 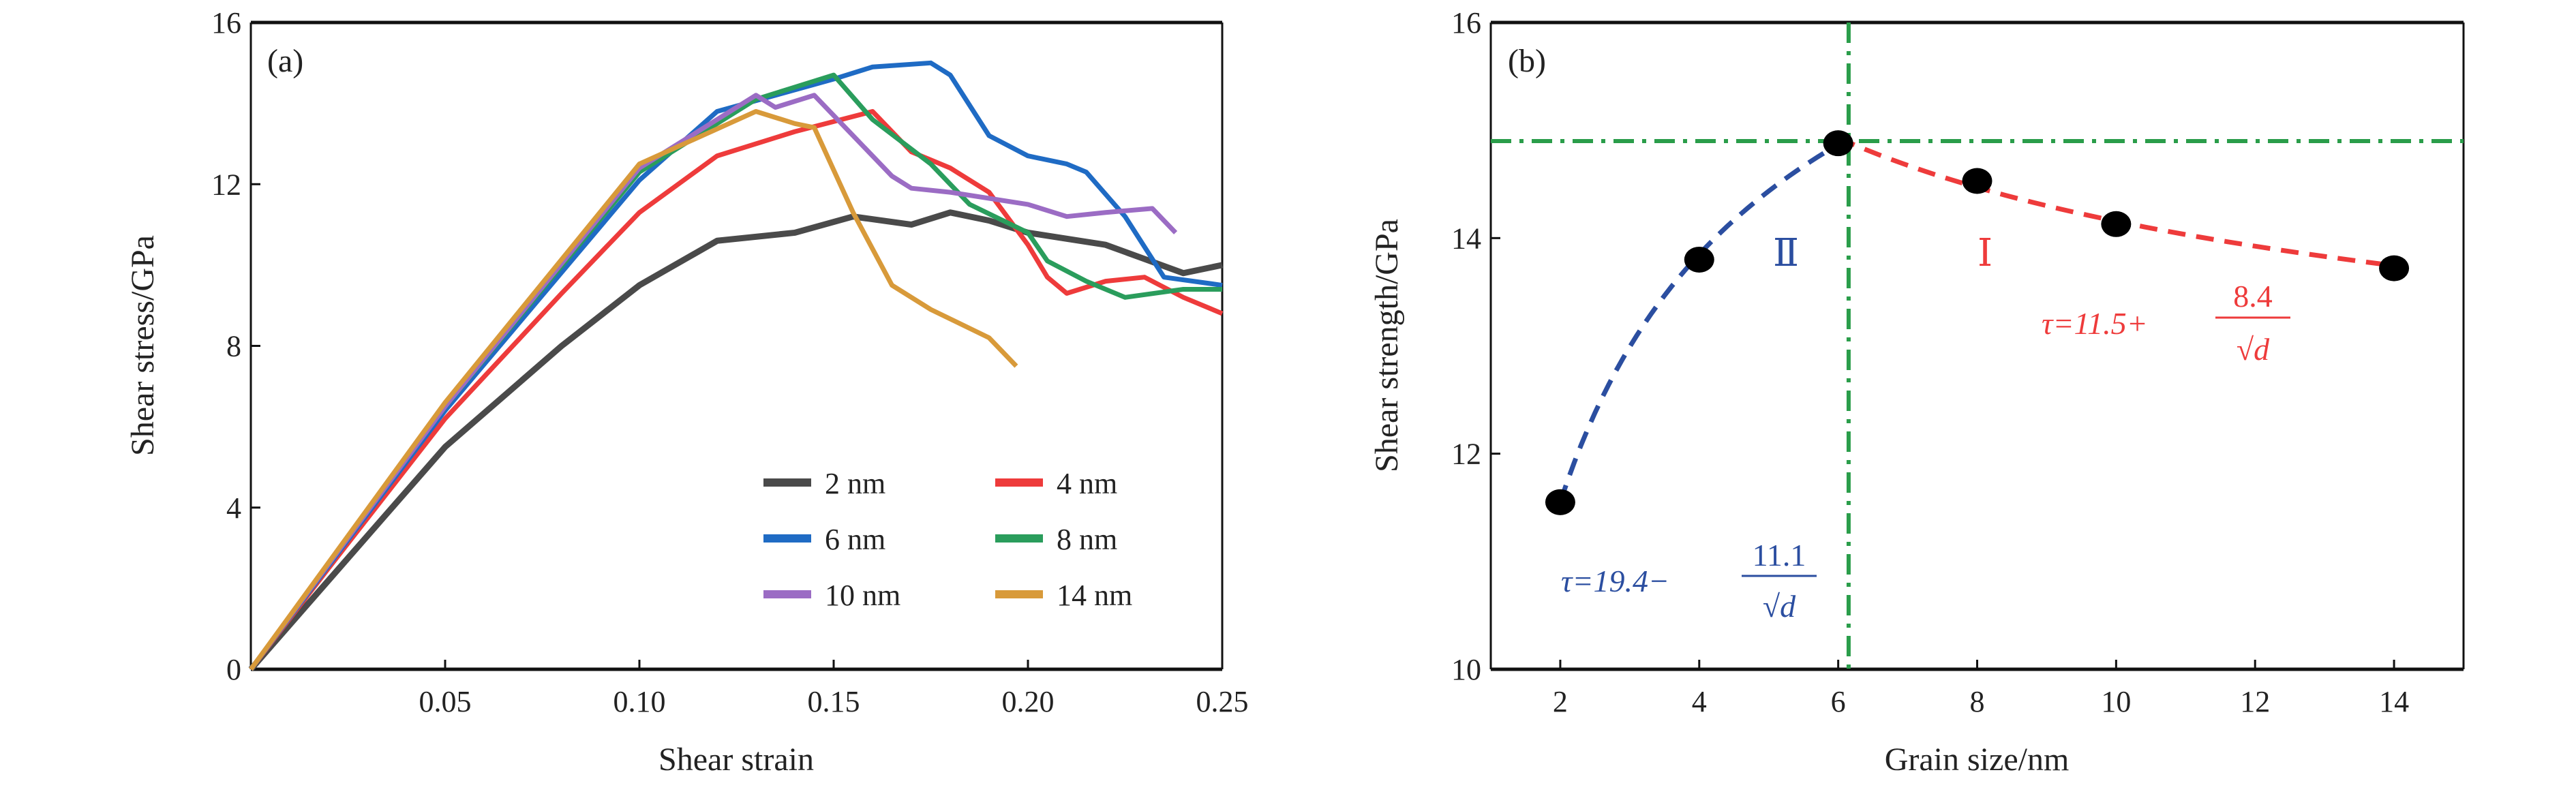 What do you see at coordinates (2116, 202) in the screenshot?
I see `fit-curve-I` at bounding box center [2116, 202].